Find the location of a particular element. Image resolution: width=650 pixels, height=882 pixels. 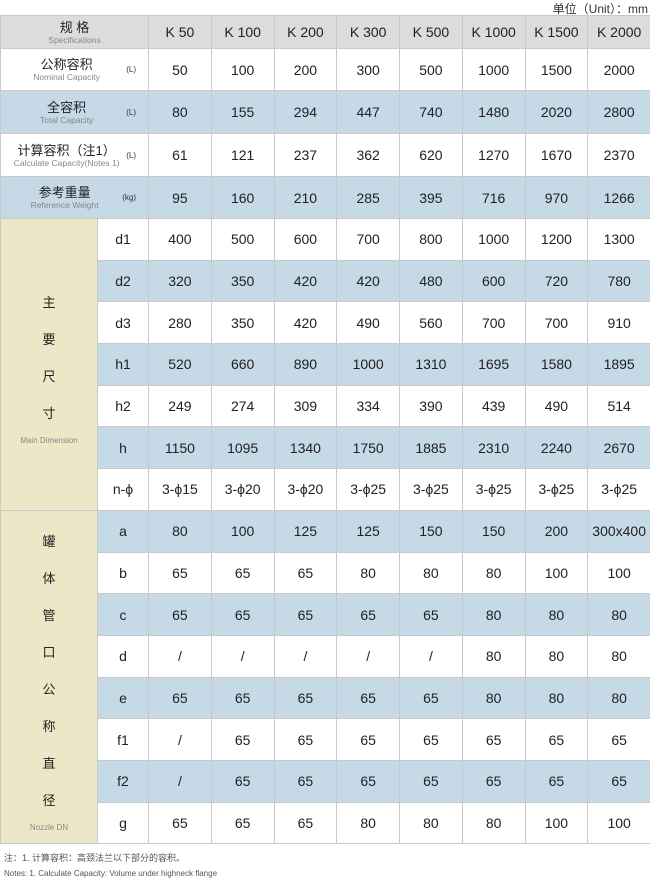

group-en: Nozzle DN is located at coordinates (49, 827).